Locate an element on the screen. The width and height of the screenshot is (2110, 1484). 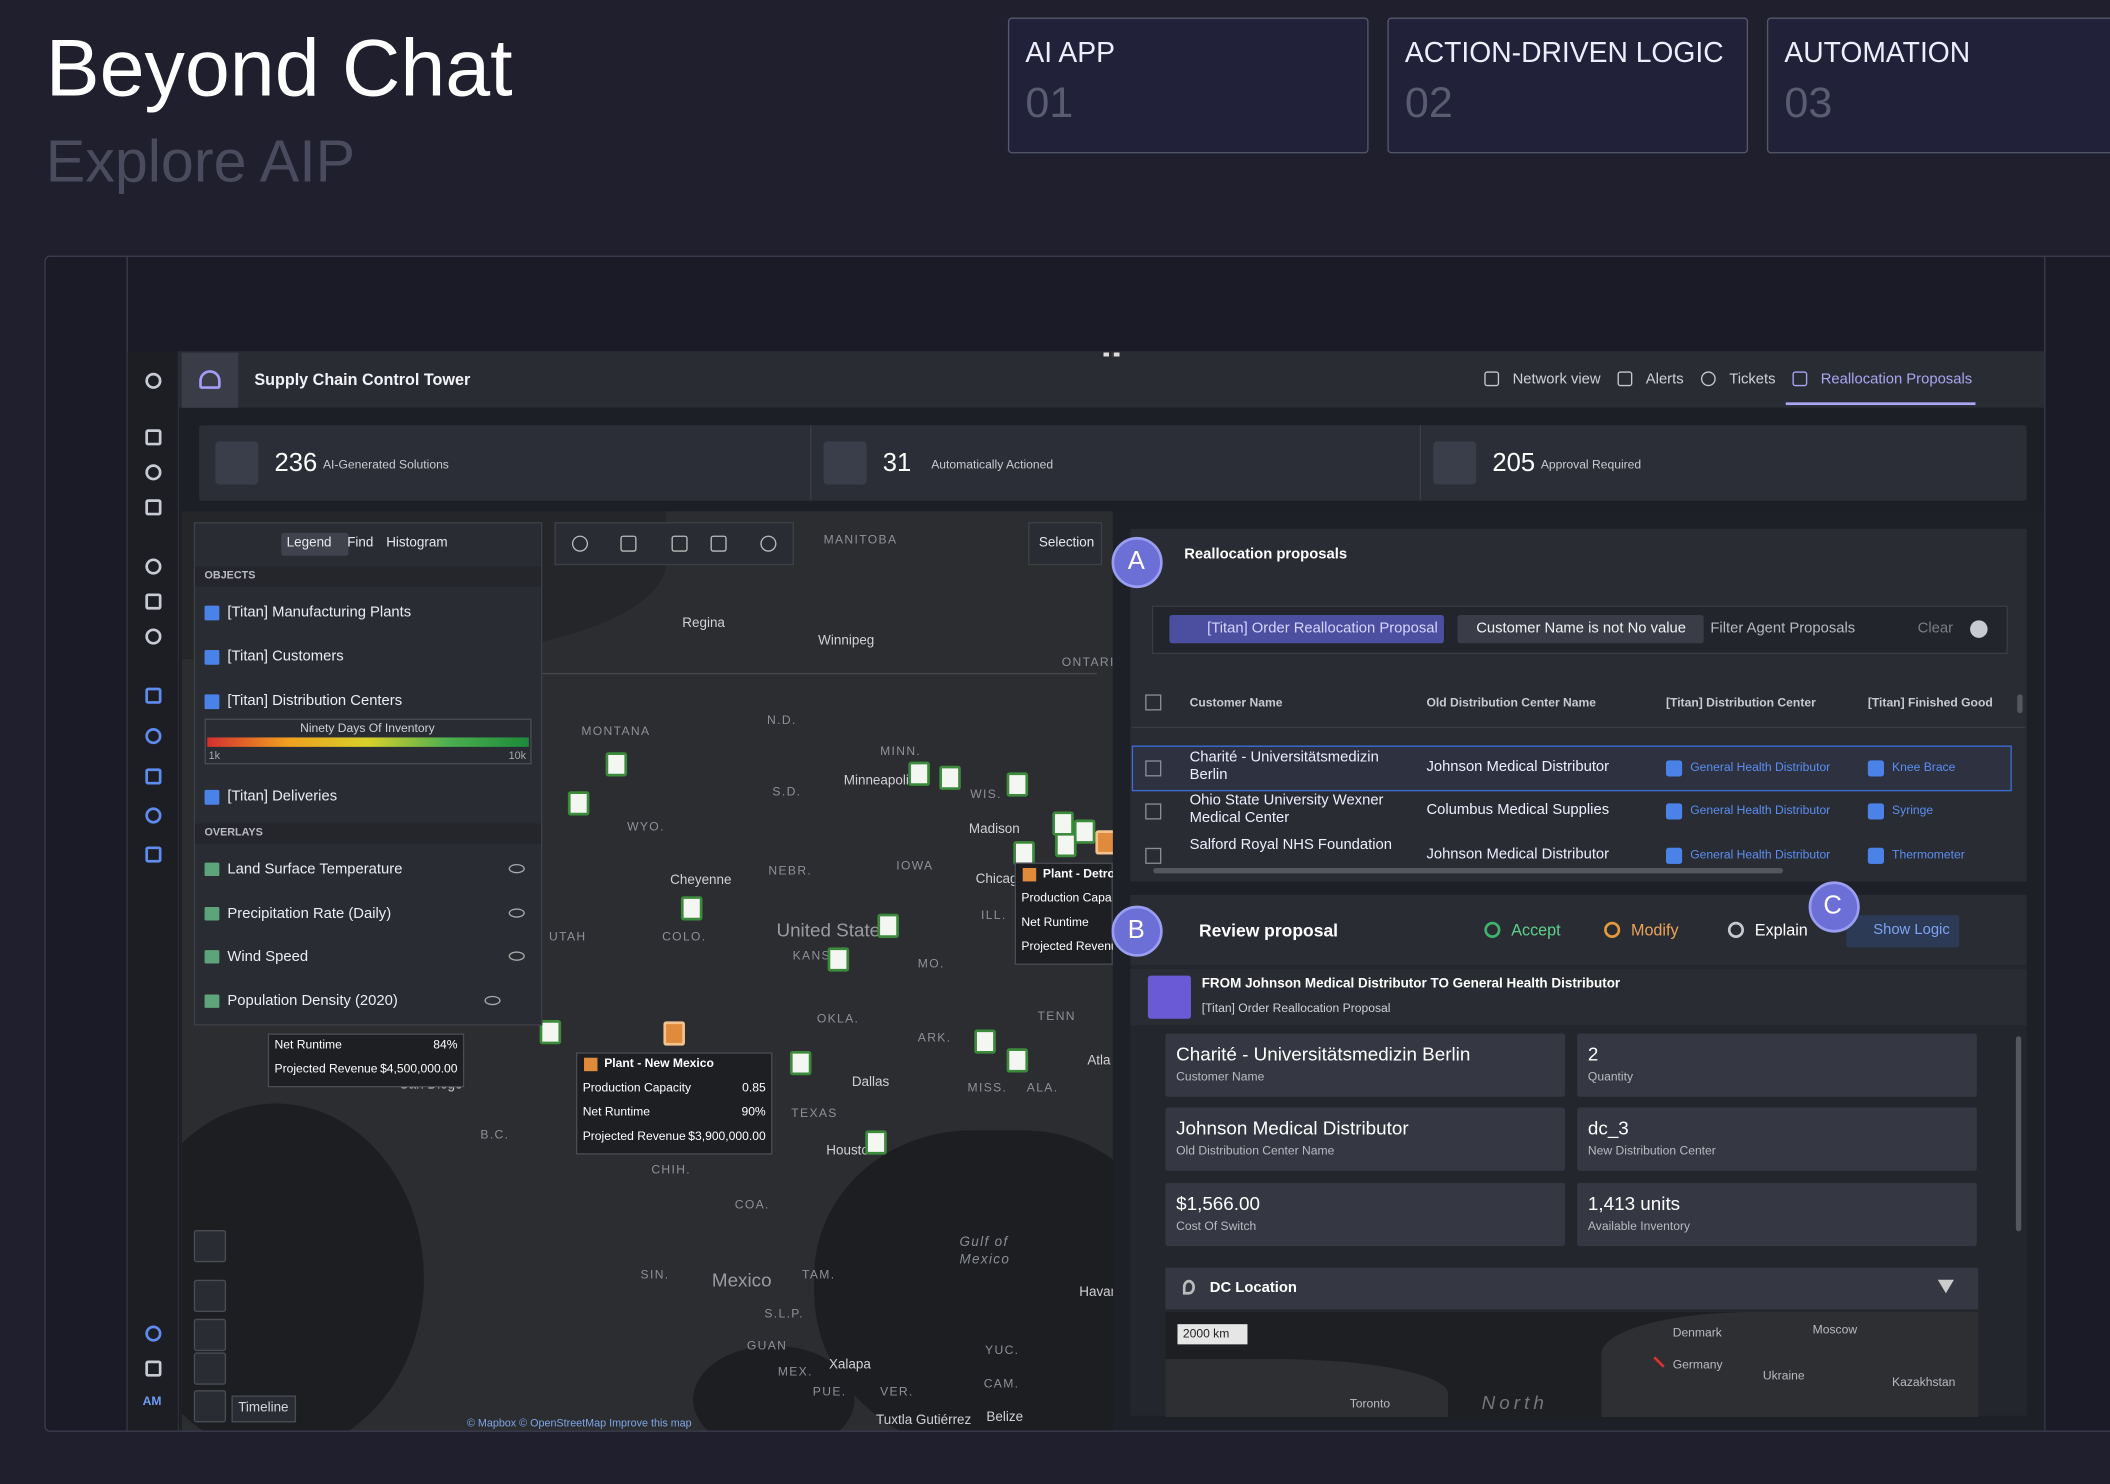
action-btn: Accept is located at coordinates (1536, 930).